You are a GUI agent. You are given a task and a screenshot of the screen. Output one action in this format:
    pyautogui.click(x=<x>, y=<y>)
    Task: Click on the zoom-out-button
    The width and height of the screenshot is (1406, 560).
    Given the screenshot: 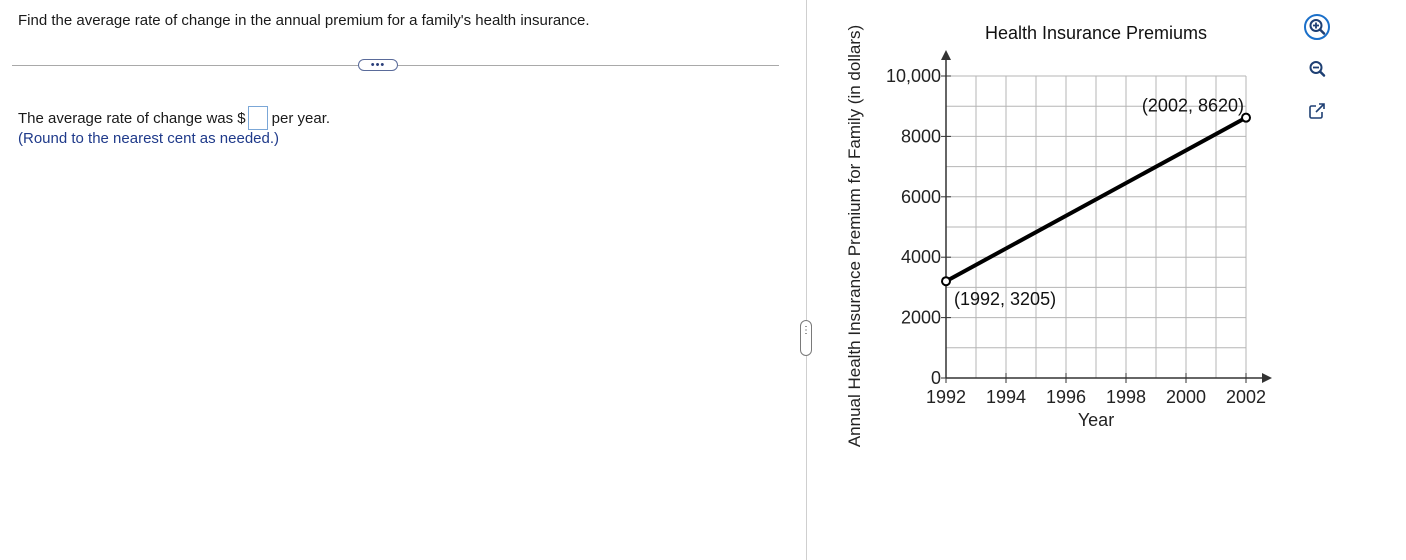 What is the action you would take?
    pyautogui.click(x=1317, y=69)
    